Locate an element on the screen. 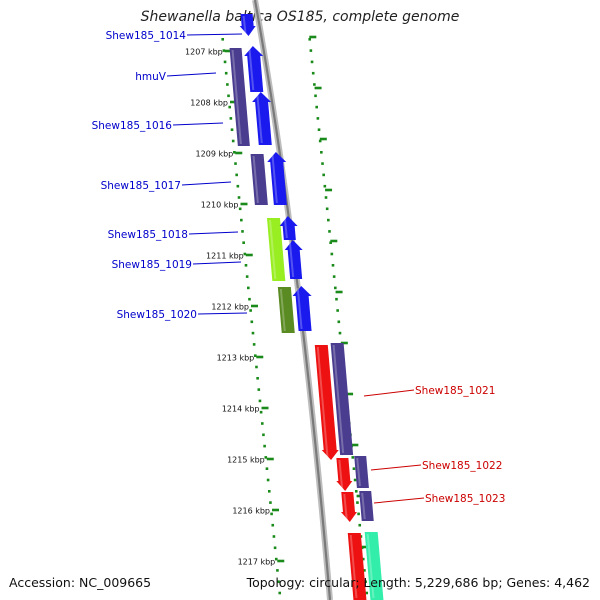  gene-label-left: Shew185_1016 is located at coordinates (132, 126).